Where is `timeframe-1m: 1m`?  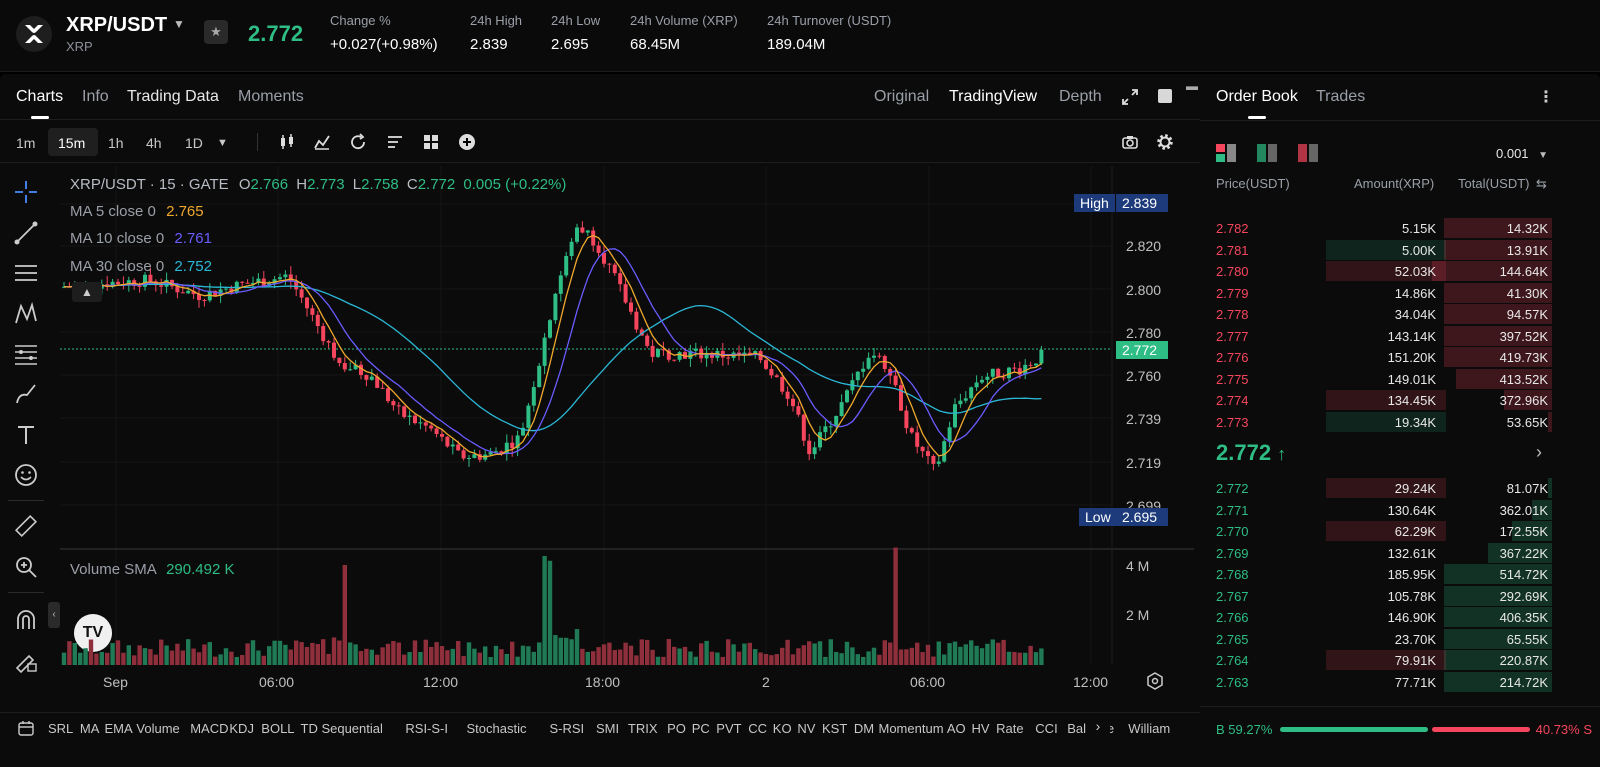 timeframe-1m: 1m is located at coordinates (26, 143).